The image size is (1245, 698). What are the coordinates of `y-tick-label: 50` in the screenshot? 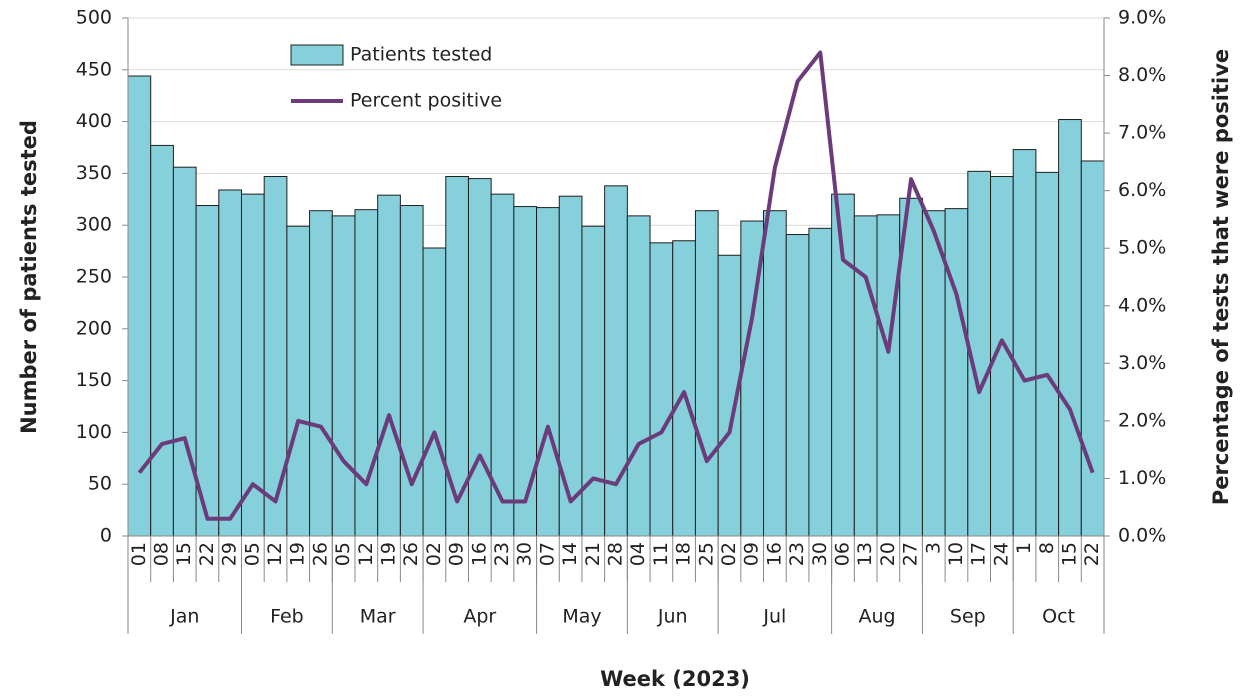 It's located at (100, 484).